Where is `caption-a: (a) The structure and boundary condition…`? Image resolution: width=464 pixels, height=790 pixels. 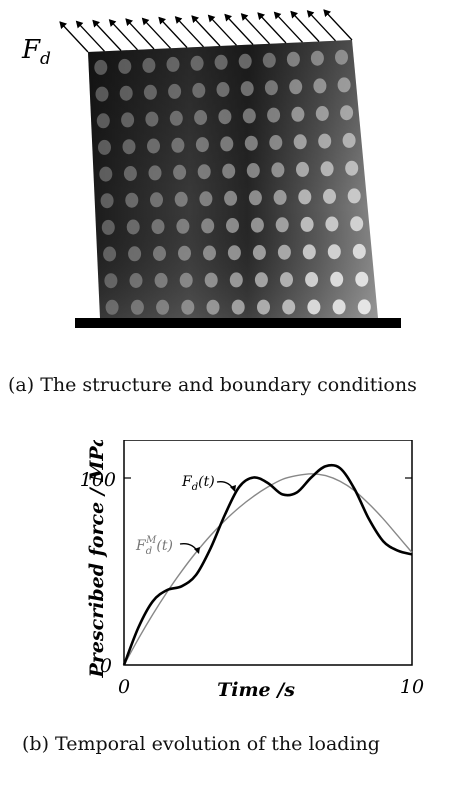
caption-a: (a) The structure and boundary condition… is located at coordinates (212, 385).